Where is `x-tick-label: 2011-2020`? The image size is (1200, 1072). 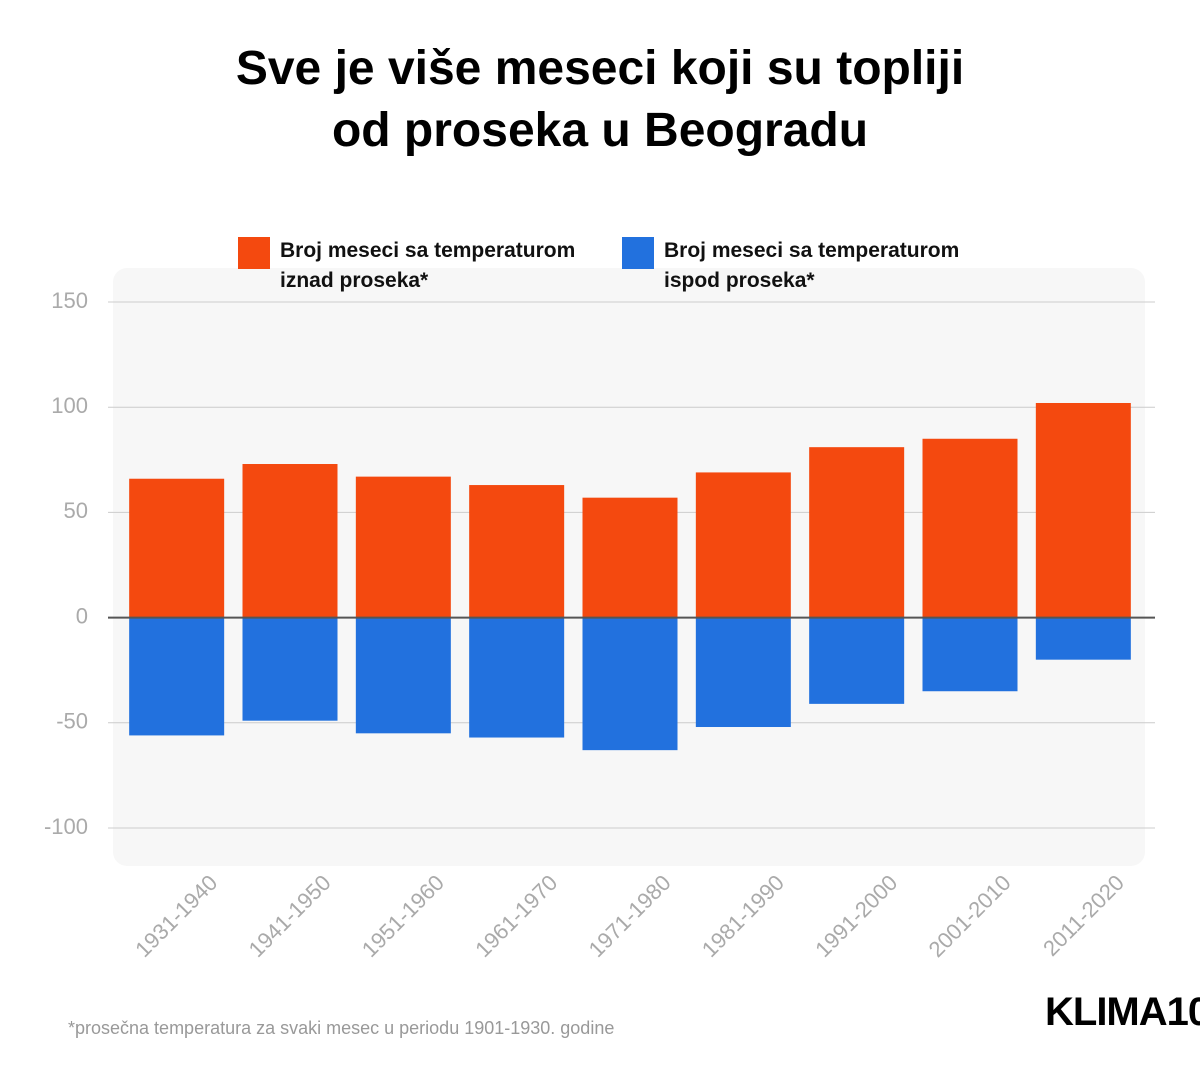
x-tick-label: 2011-2020 is located at coordinates (1083, 915).